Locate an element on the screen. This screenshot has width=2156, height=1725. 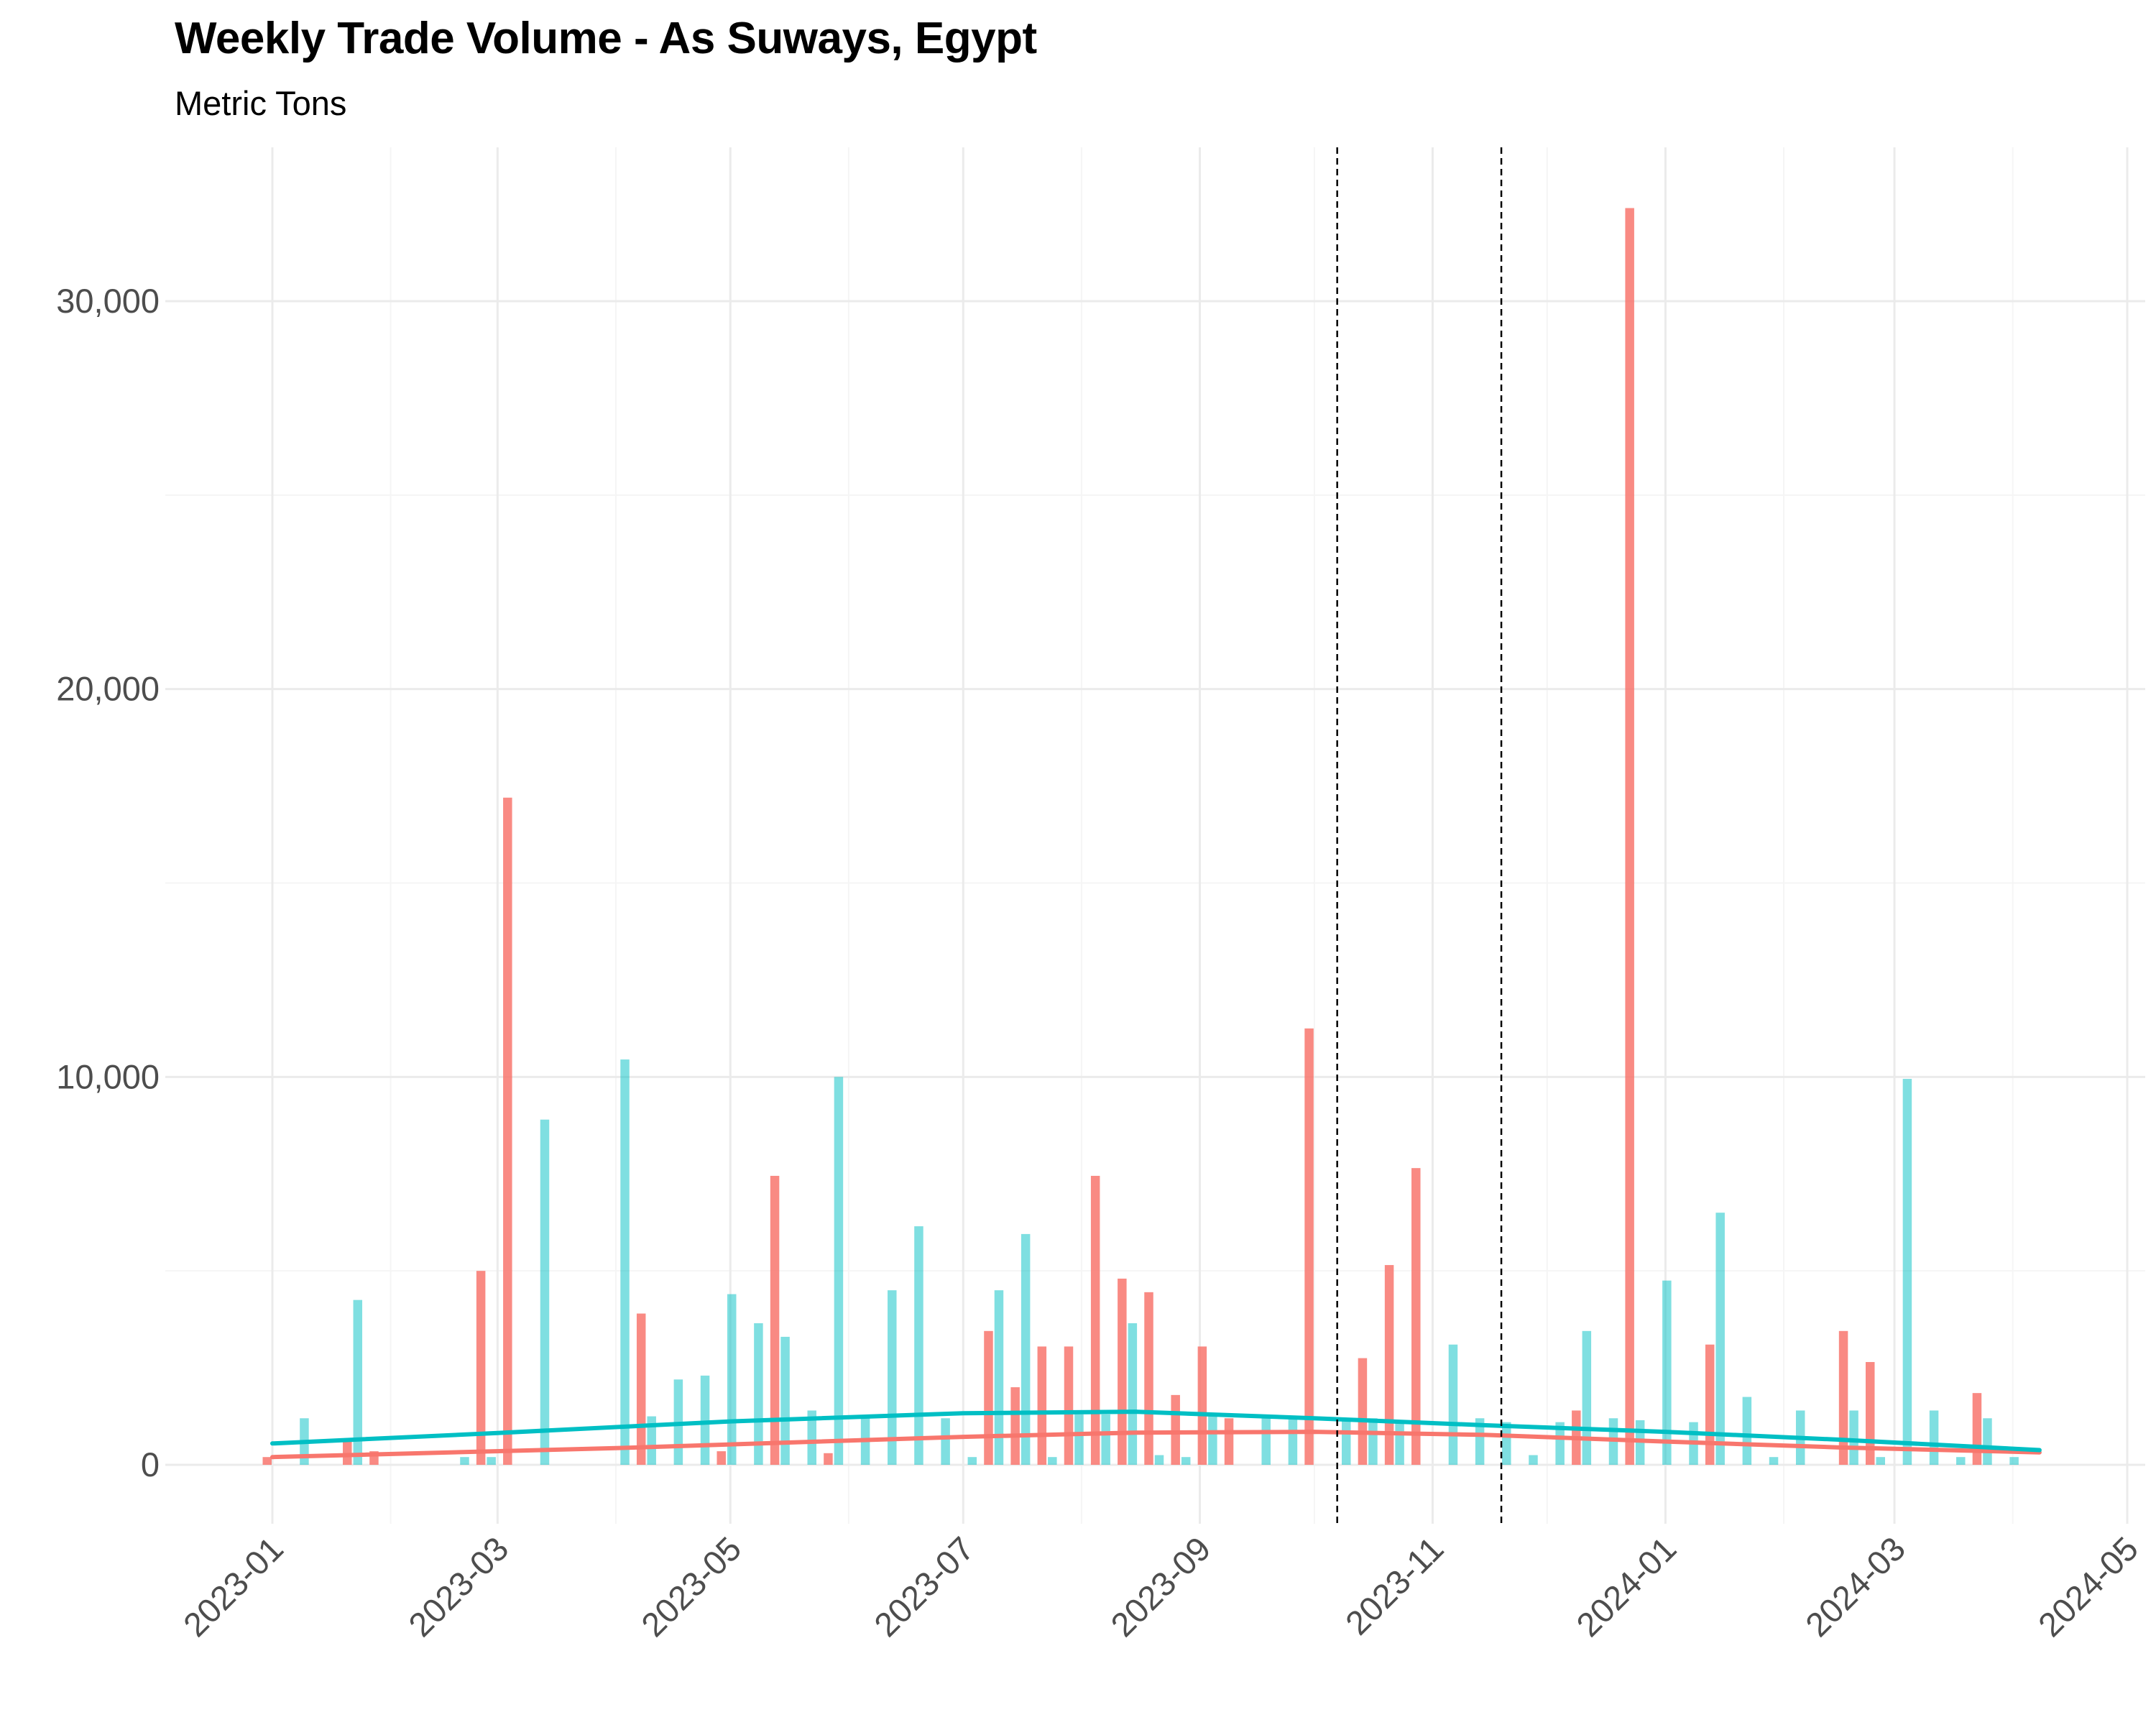
x-tick-label: 2023-09 is located at coordinates (1160, 1587).